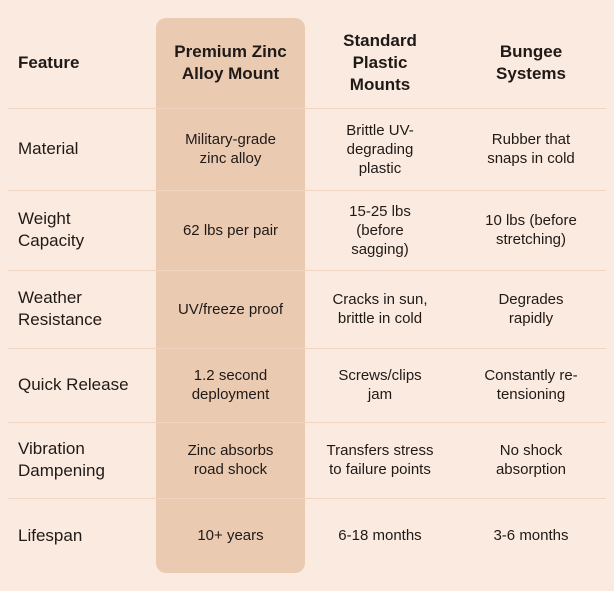 Image resolution: width=614 pixels, height=591 pixels. I want to click on header-cell: Standard Plastic Mounts, so click(380, 62).